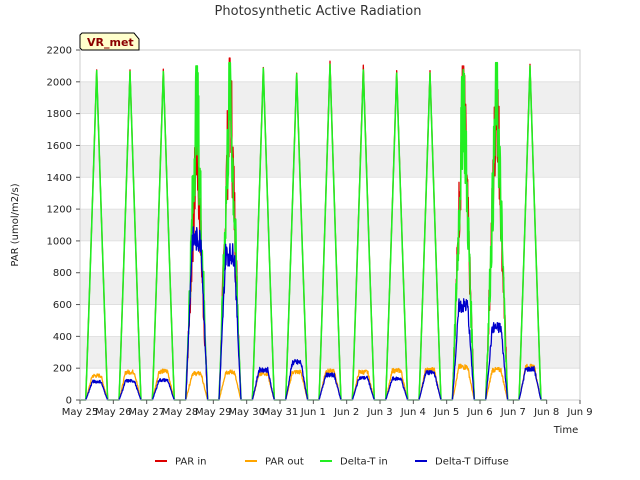 The width and height of the screenshot is (640, 480). I want to click on y-tick-label: 1600, so click(59, 146).